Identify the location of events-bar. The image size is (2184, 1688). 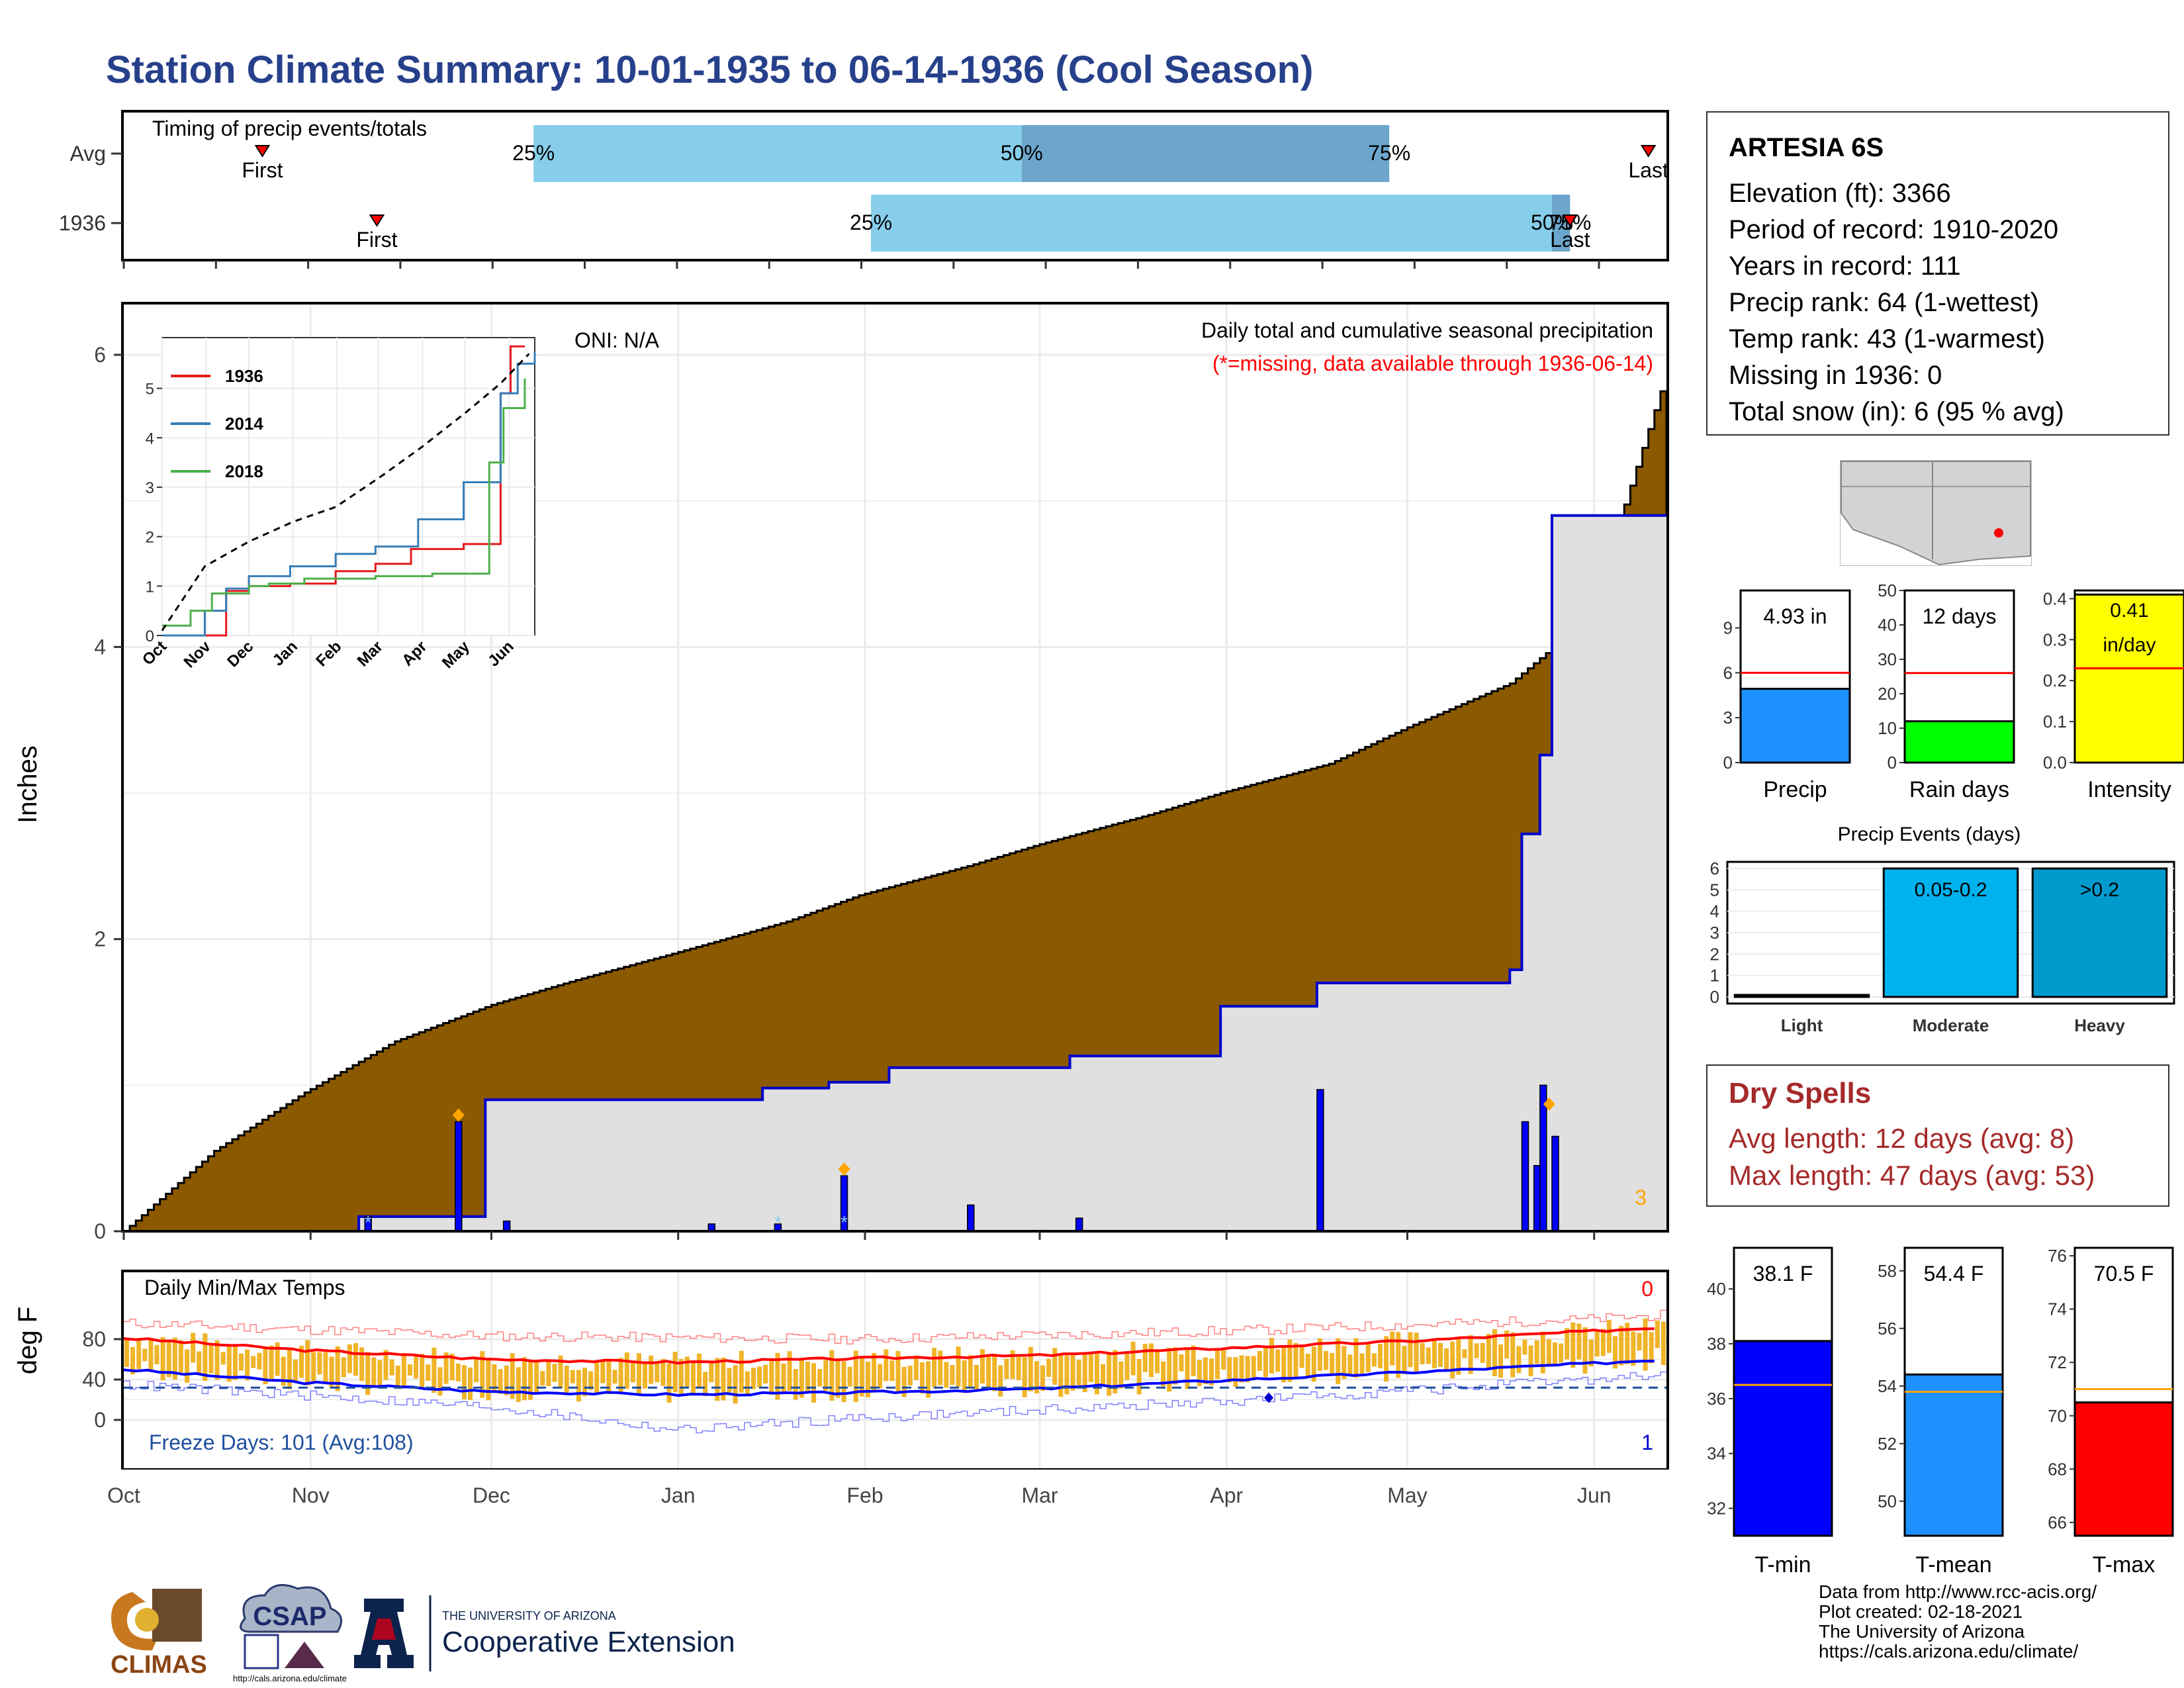
(1951, 932).